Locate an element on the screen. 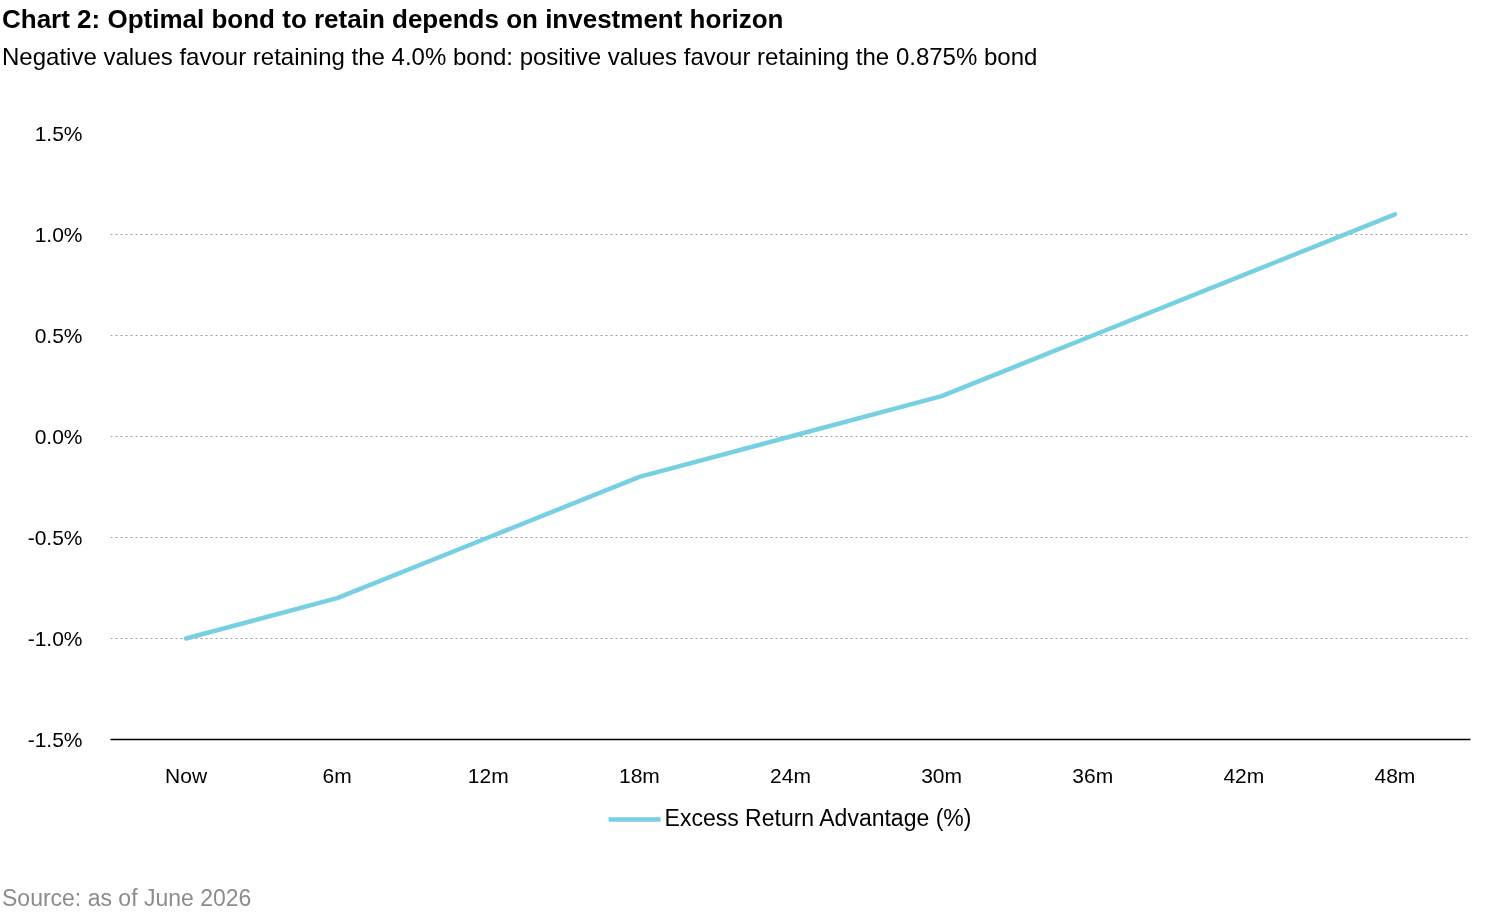 The image size is (1500, 917). legend-label: Excess Return Advantage (%) is located at coordinates (818, 818).